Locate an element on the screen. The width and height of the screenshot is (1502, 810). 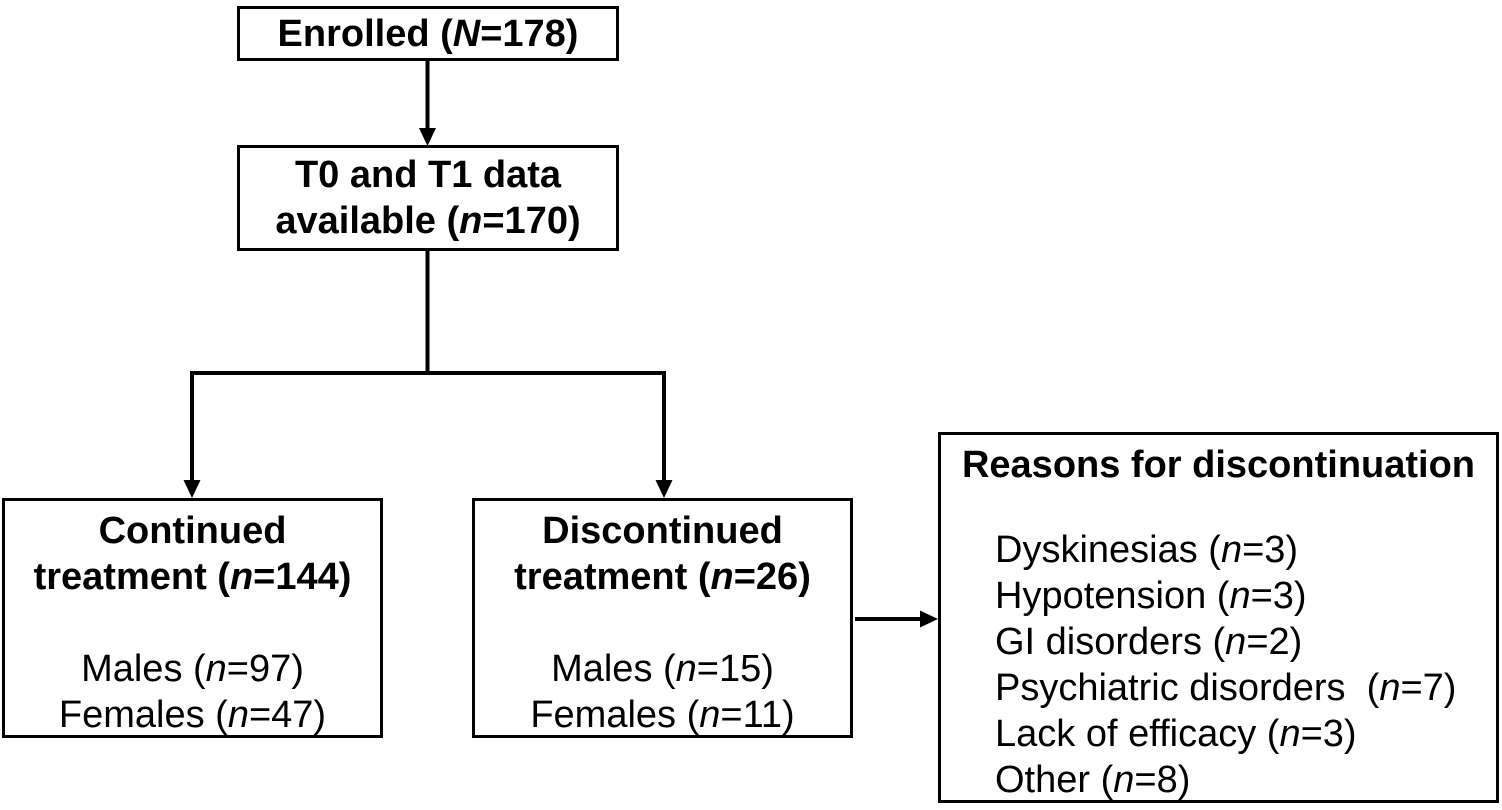
continued-title-line2: treatment (n=144) is located at coordinates (192, 577).